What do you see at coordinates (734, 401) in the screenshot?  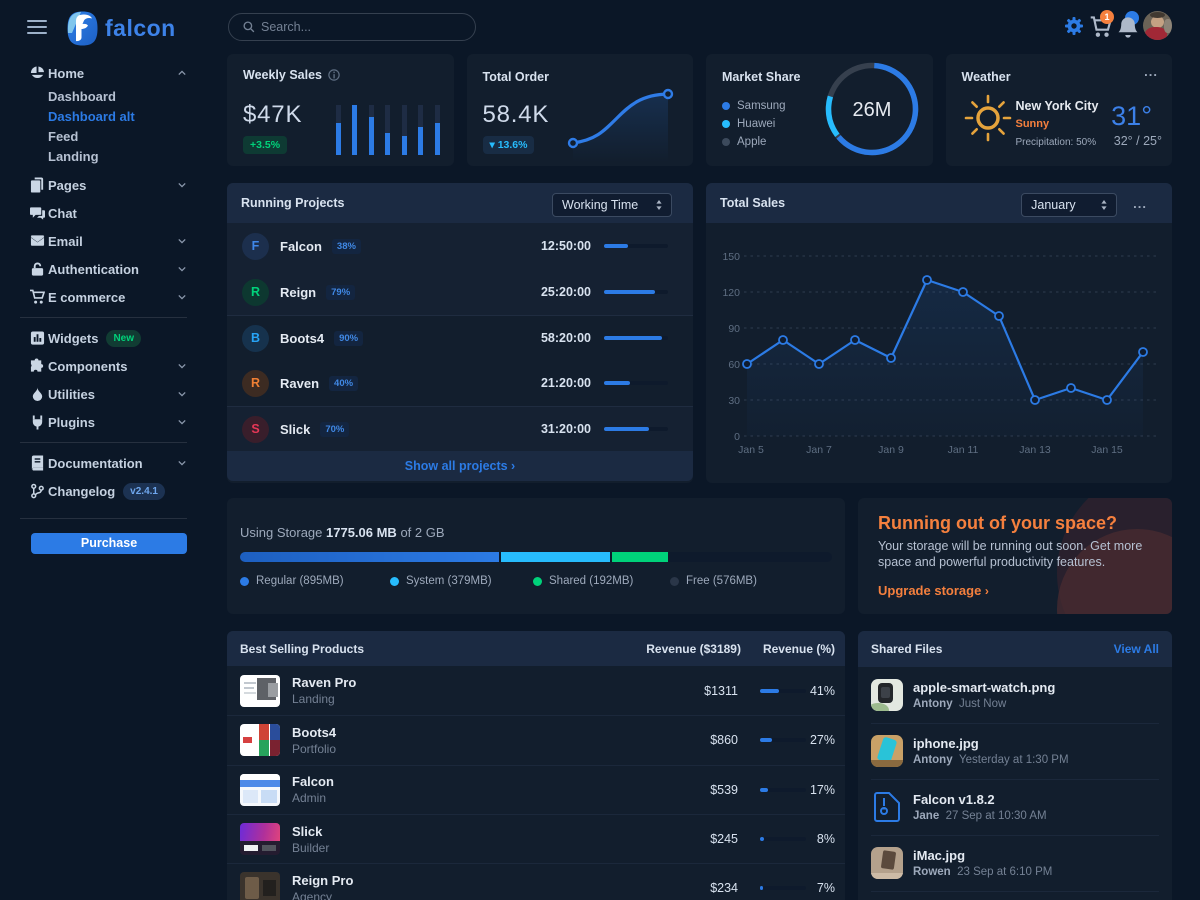 I see `svg-text: 30` at bounding box center [734, 401].